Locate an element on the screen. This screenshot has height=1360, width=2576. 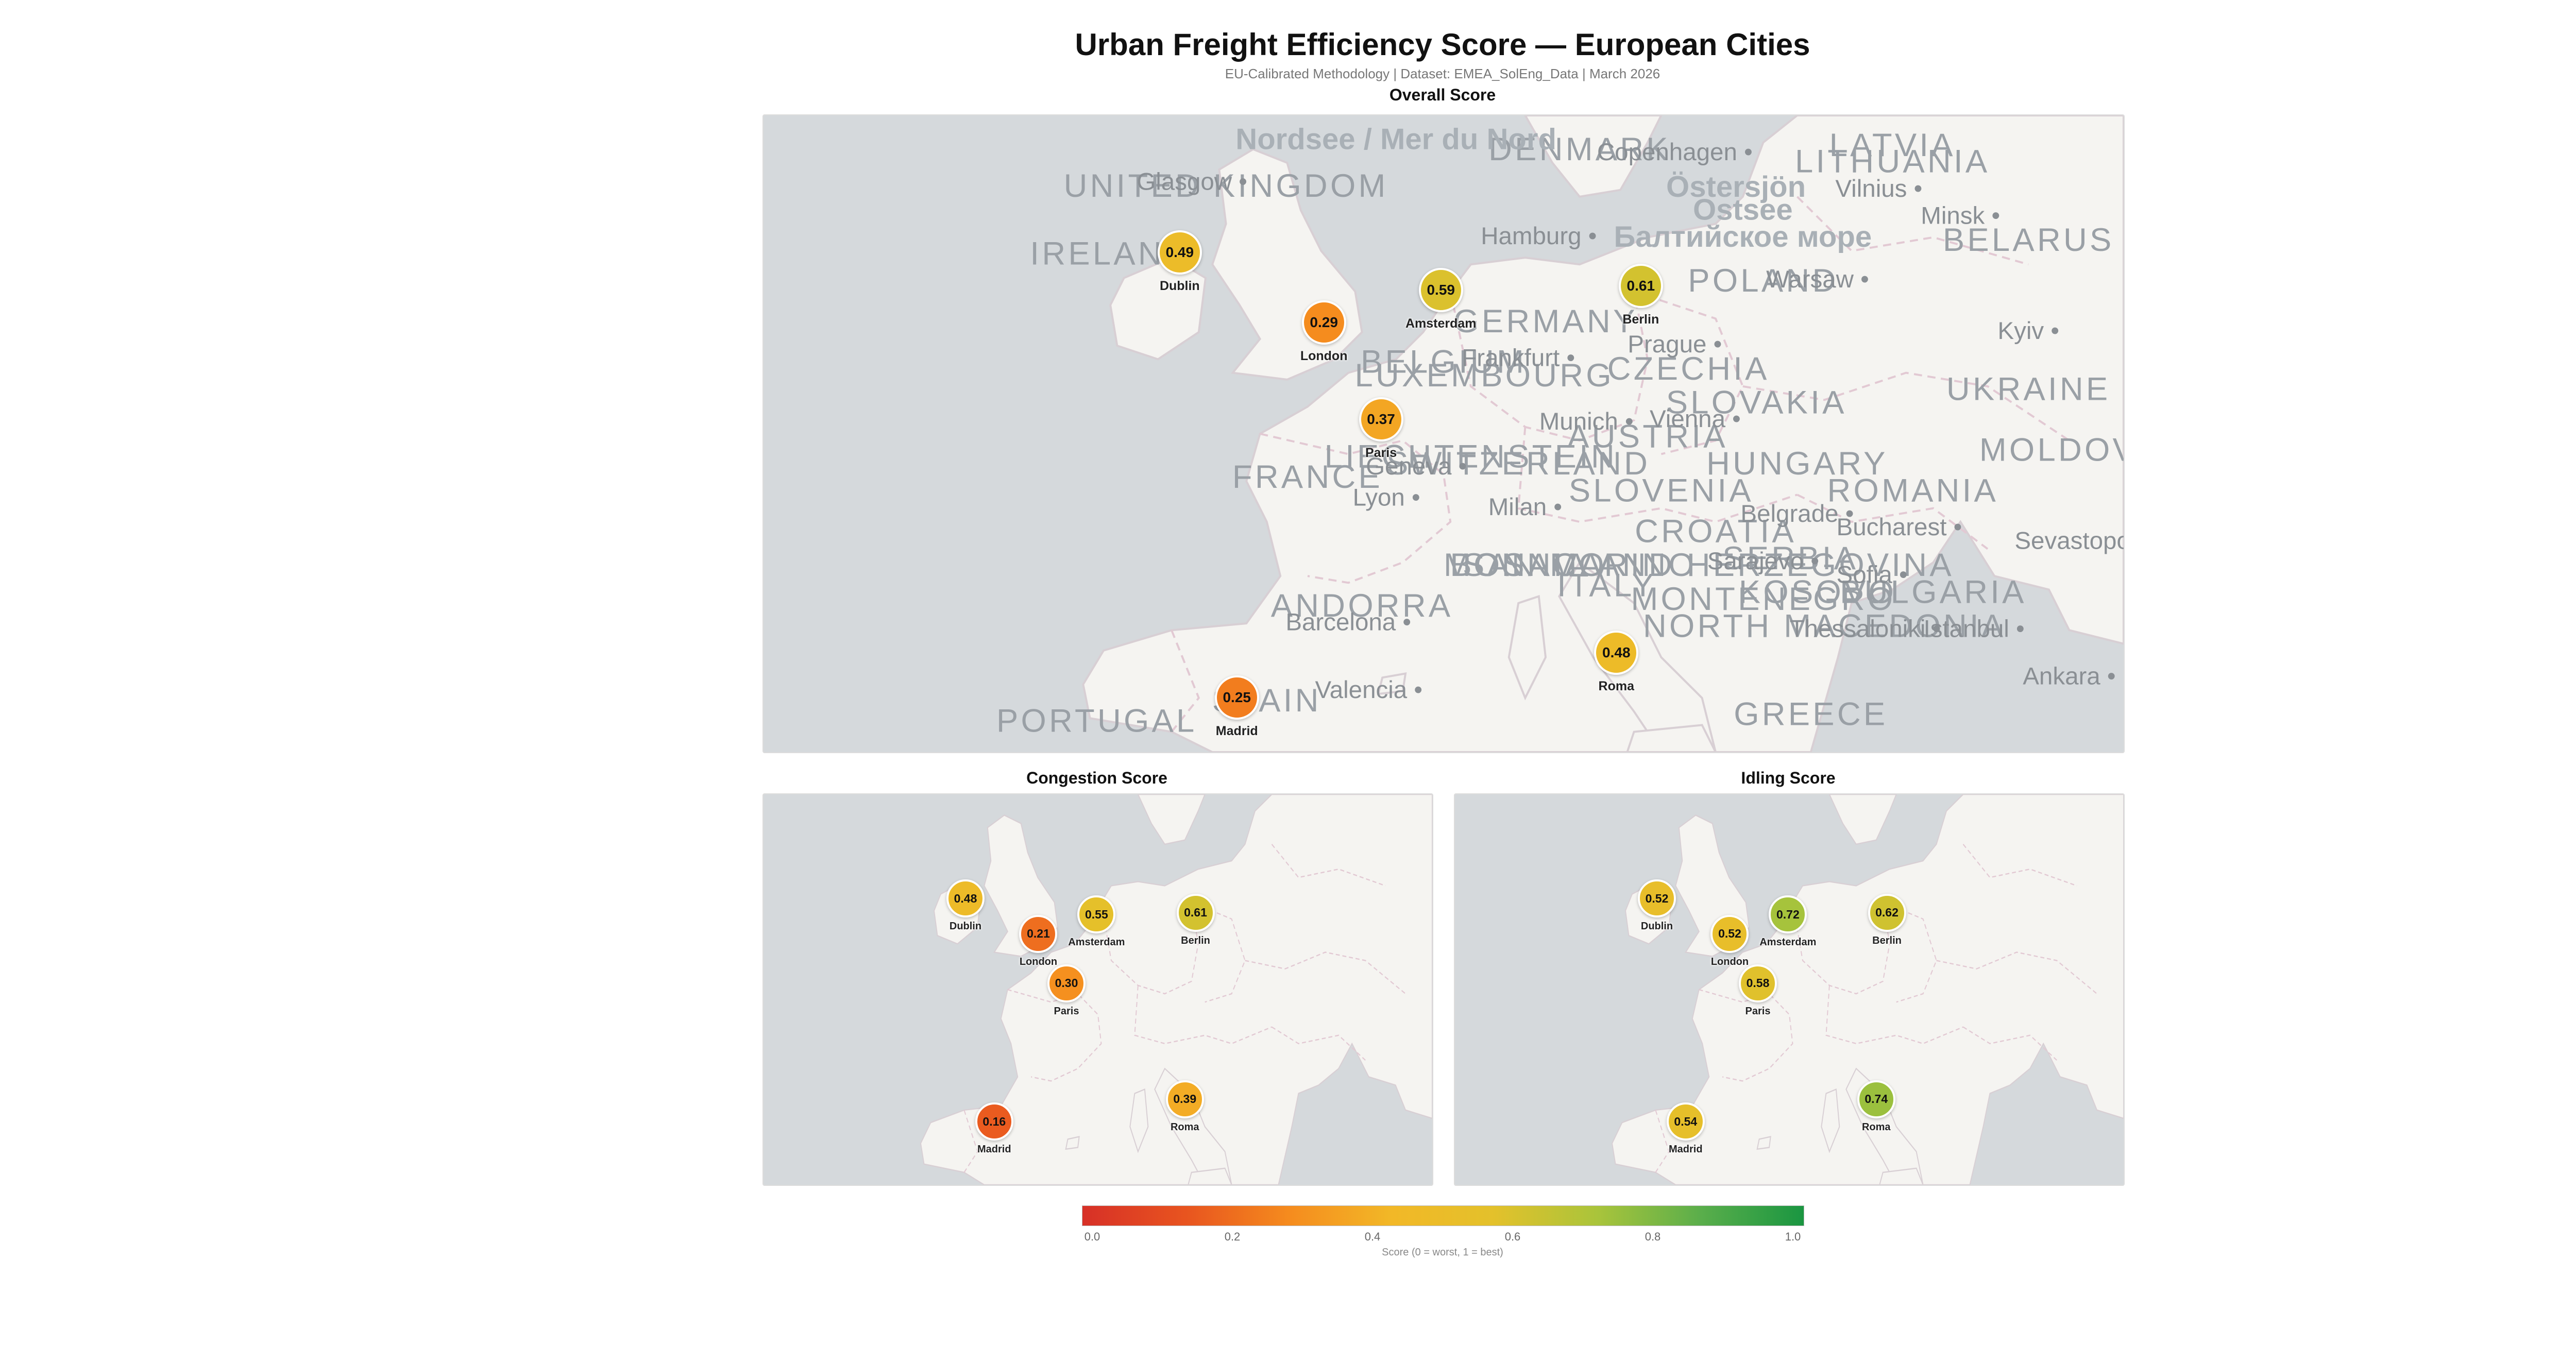
svg-text: ITALY is located at coordinates (1606, 586).